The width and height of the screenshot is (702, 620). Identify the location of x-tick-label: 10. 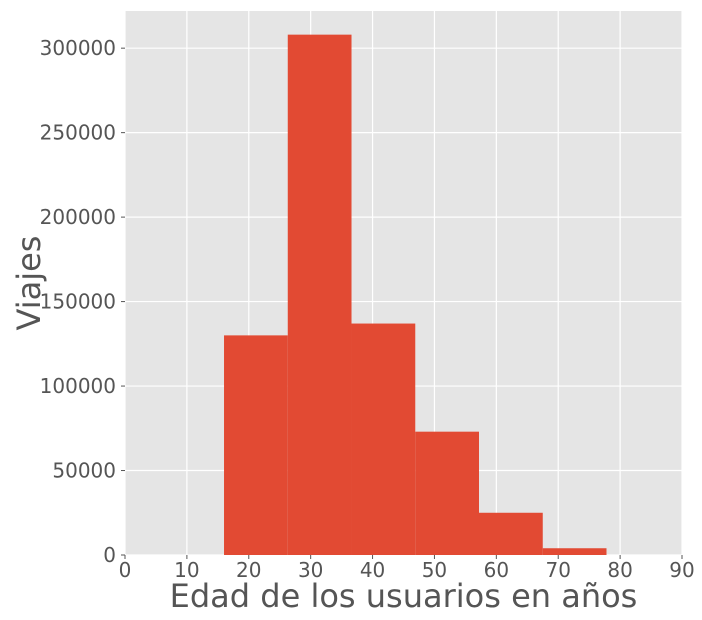
(186, 570).